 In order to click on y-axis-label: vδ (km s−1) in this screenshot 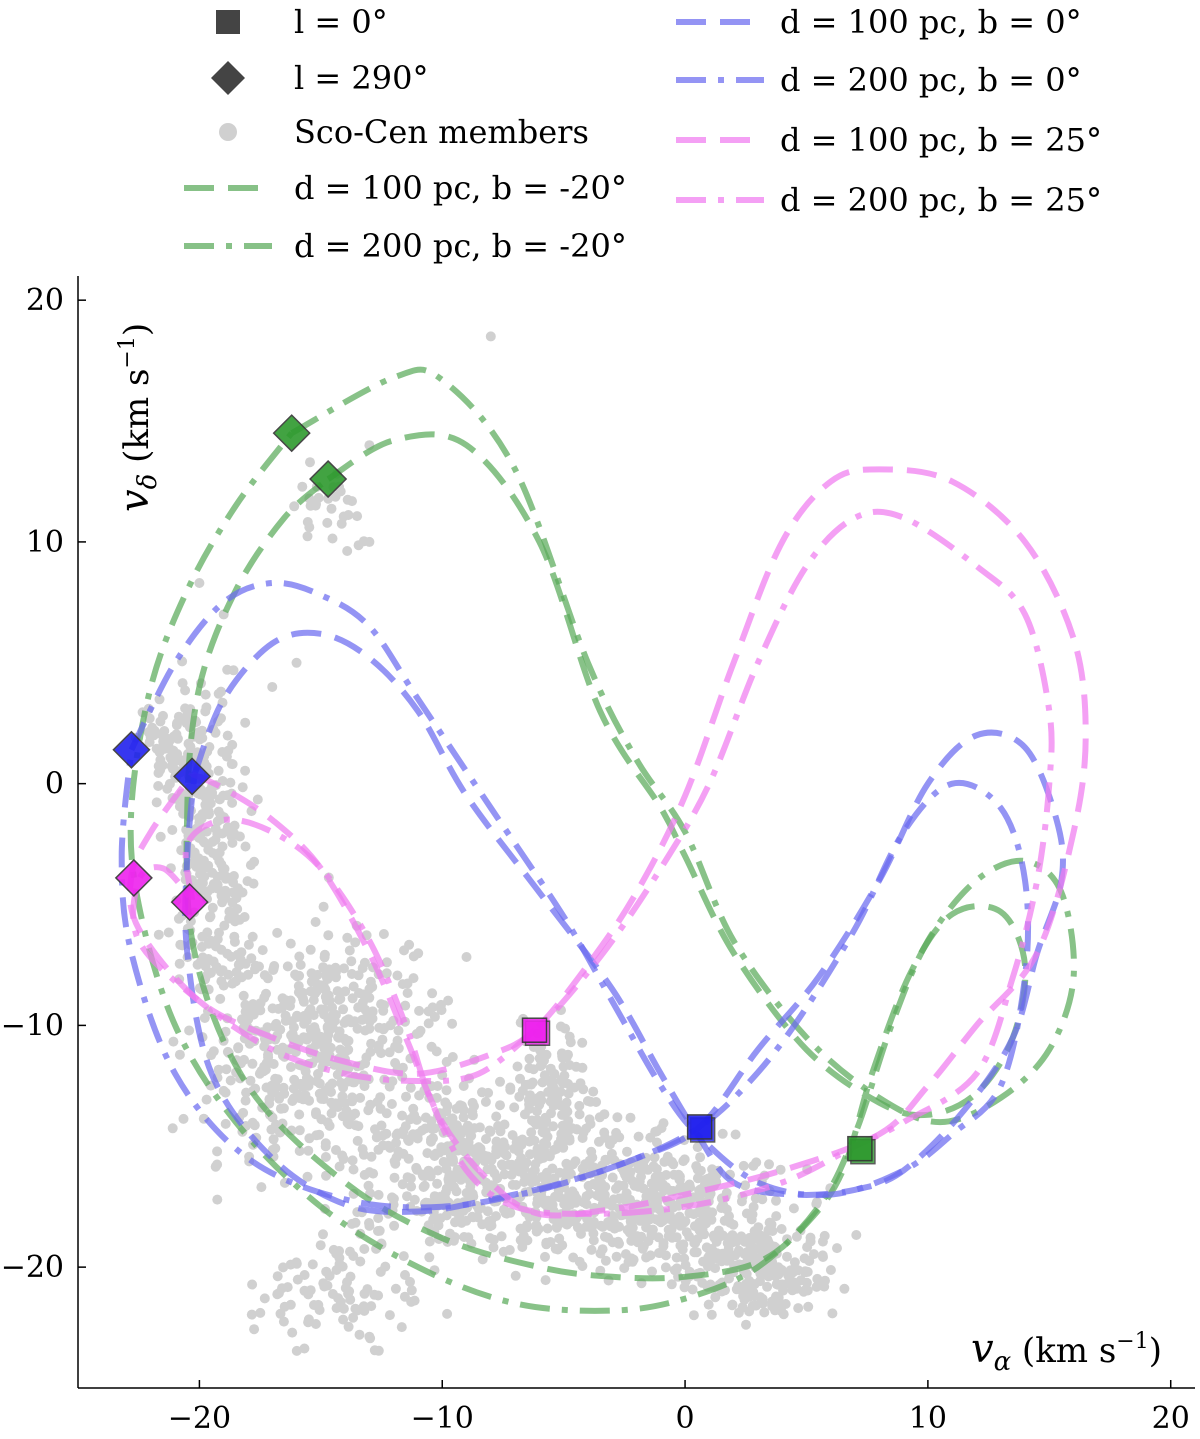, I will do `click(137, 417)`.